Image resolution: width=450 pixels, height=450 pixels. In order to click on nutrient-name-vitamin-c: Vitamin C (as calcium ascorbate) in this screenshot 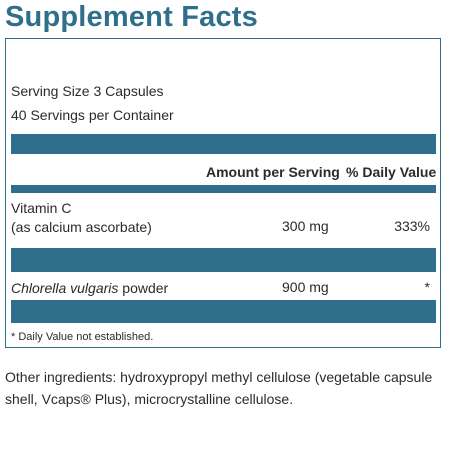, I will do `click(81, 218)`.